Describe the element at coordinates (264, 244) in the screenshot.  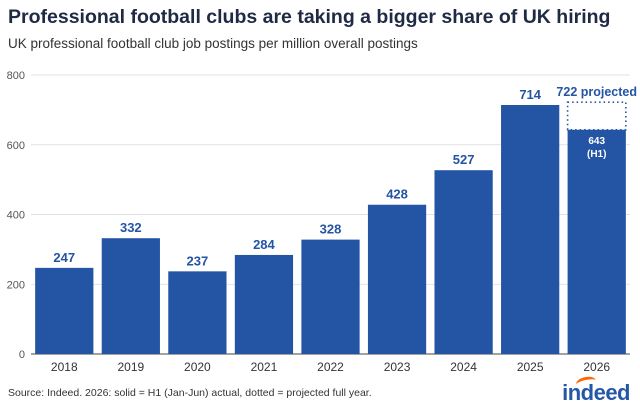
I see `data-label: 284` at that location.